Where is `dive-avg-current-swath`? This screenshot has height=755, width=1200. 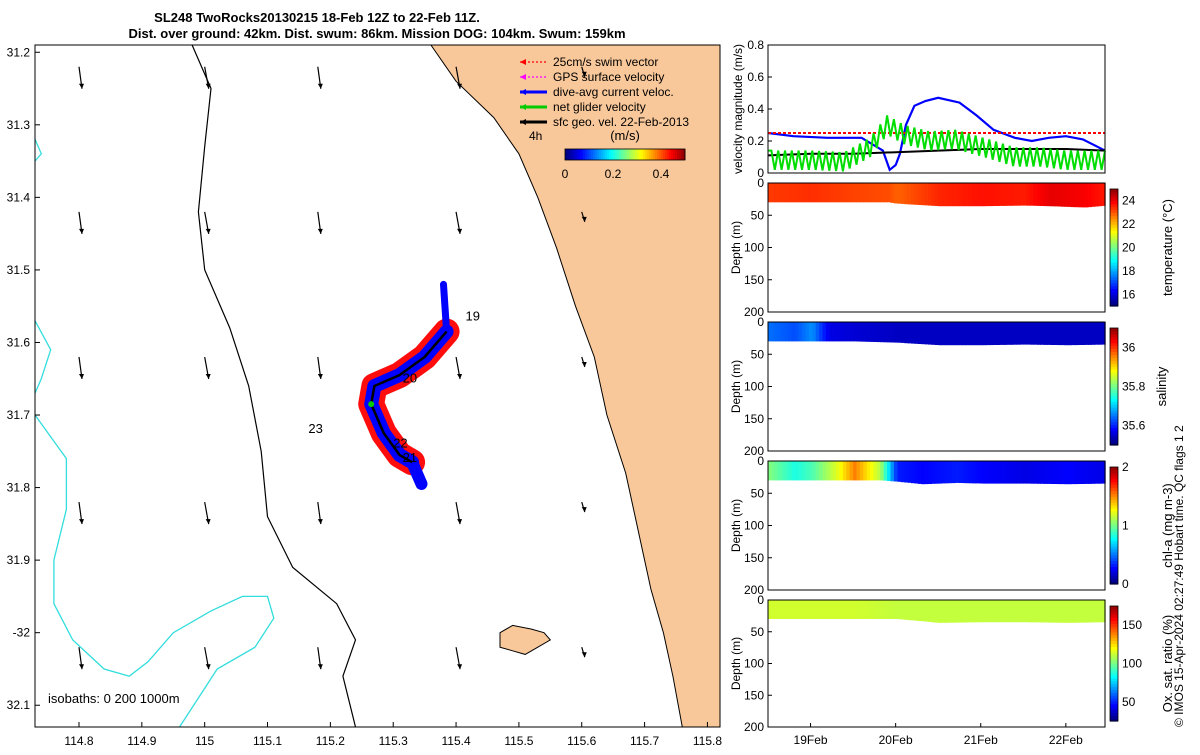 dive-avg-current-swath is located at coordinates (417, 473).